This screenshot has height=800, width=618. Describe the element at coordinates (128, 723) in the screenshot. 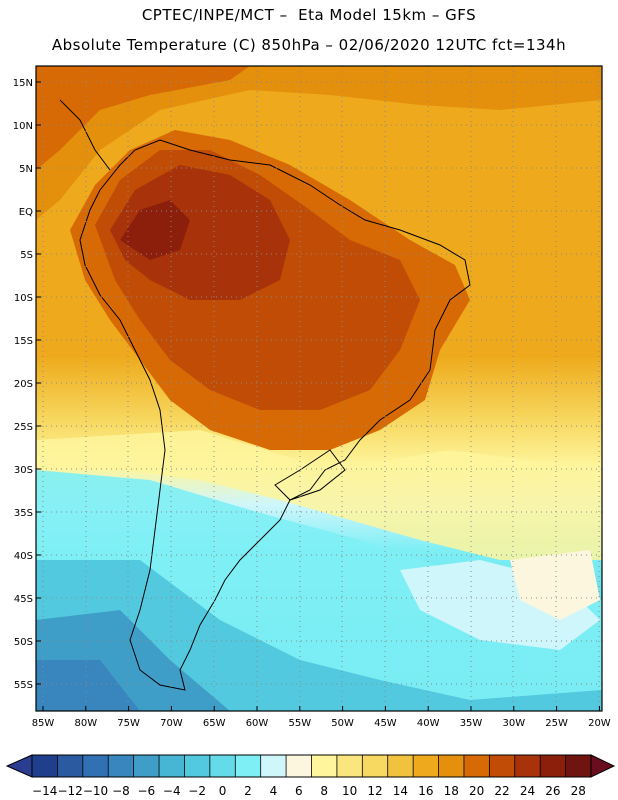

I see `lon-label: 75W` at that location.